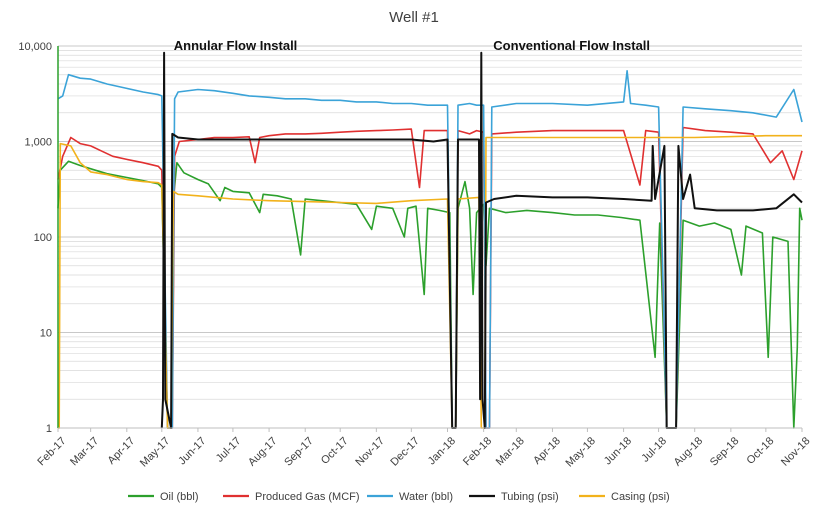 The height and width of the screenshot is (520, 829). I want to click on x-tick-label: Jun-17, so click(192, 451).